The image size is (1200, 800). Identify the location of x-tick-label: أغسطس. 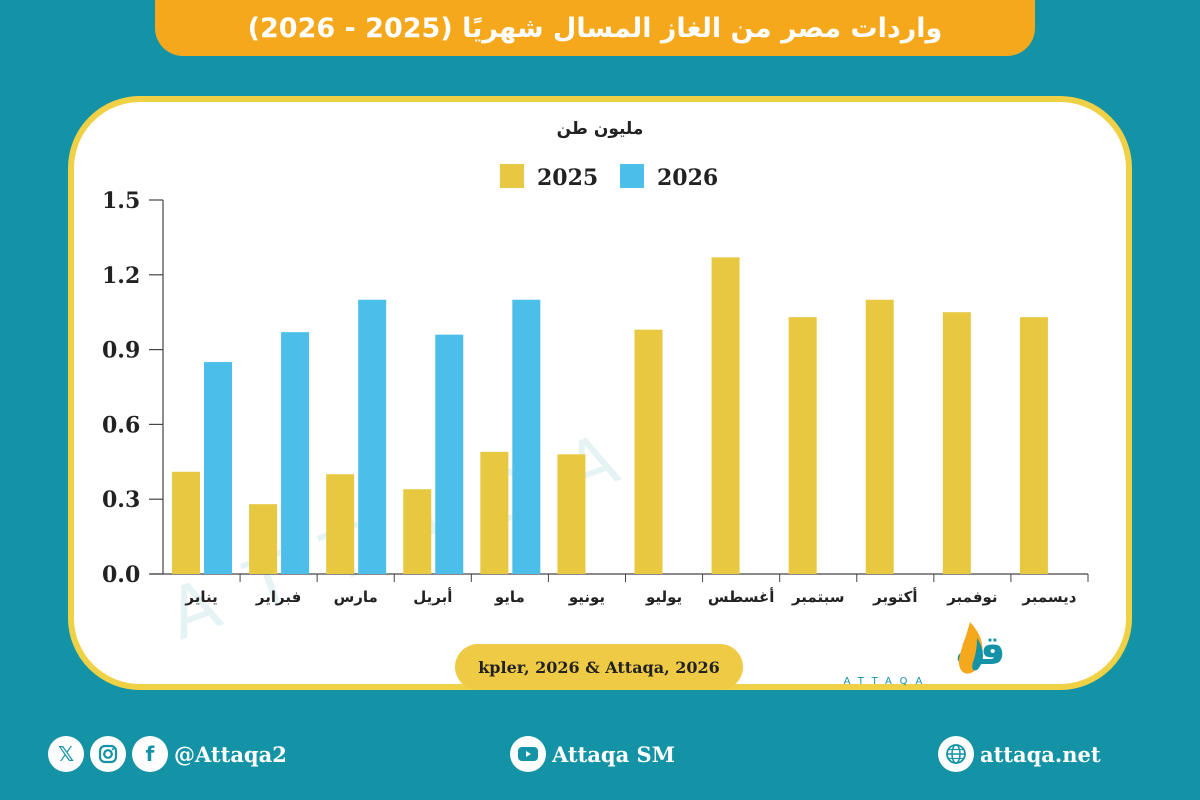
(741, 596).